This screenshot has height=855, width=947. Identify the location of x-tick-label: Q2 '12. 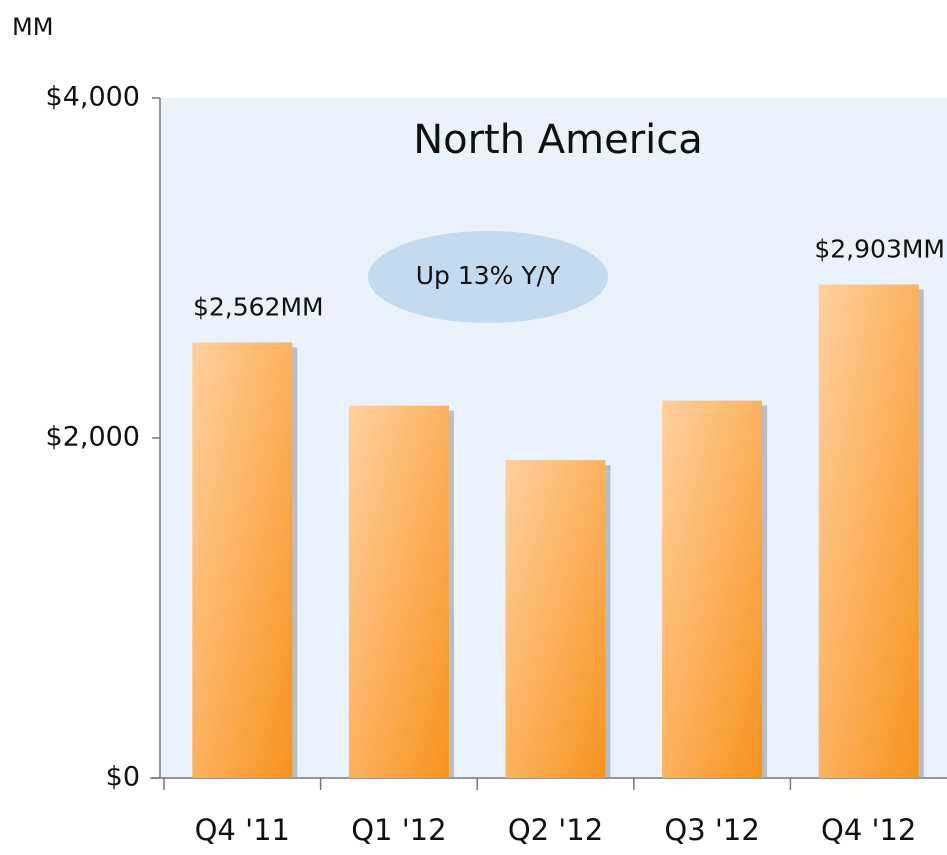
(555, 830).